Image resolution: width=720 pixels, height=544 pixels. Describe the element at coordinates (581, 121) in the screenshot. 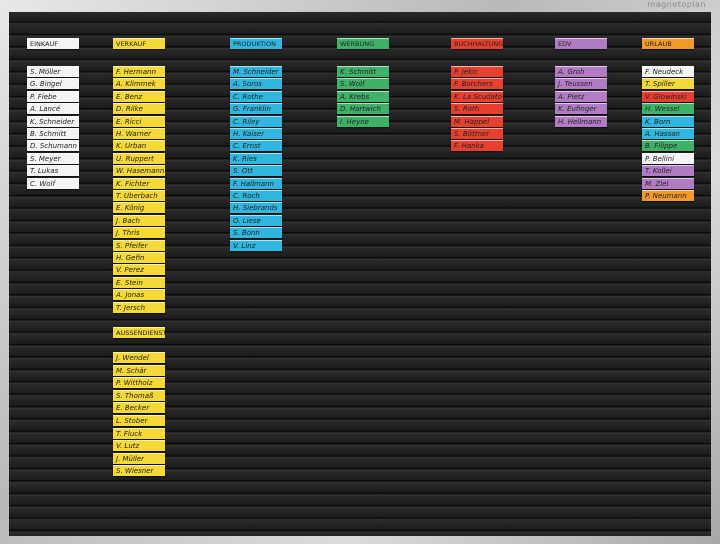

I see `name-card: H. Hellmann` at that location.